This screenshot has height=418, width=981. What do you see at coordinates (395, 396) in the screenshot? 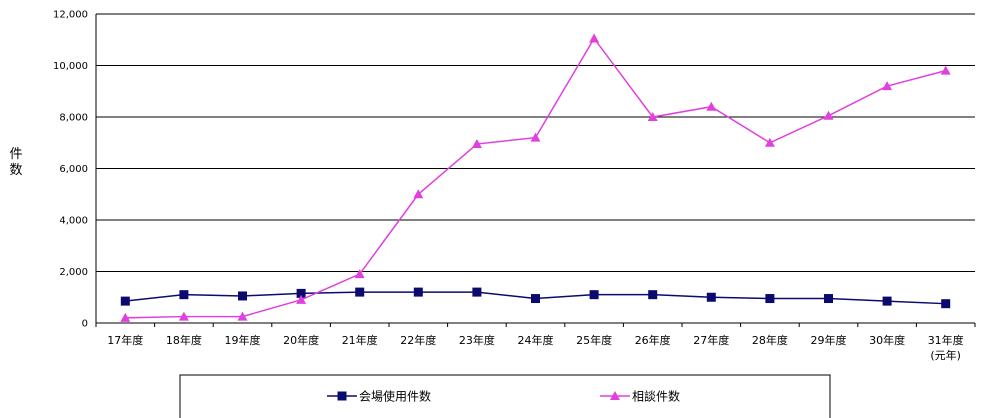
I see `legend-label: 会場使用件数` at bounding box center [395, 396].